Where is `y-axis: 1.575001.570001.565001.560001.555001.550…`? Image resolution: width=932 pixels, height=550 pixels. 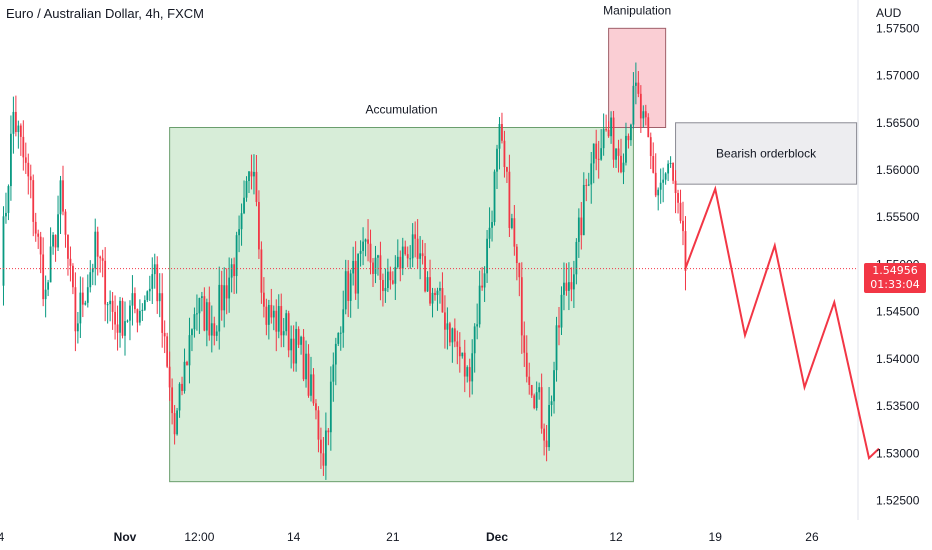 y-axis: 1.575001.570001.565001.560001.555001.550… is located at coordinates (898, 264).